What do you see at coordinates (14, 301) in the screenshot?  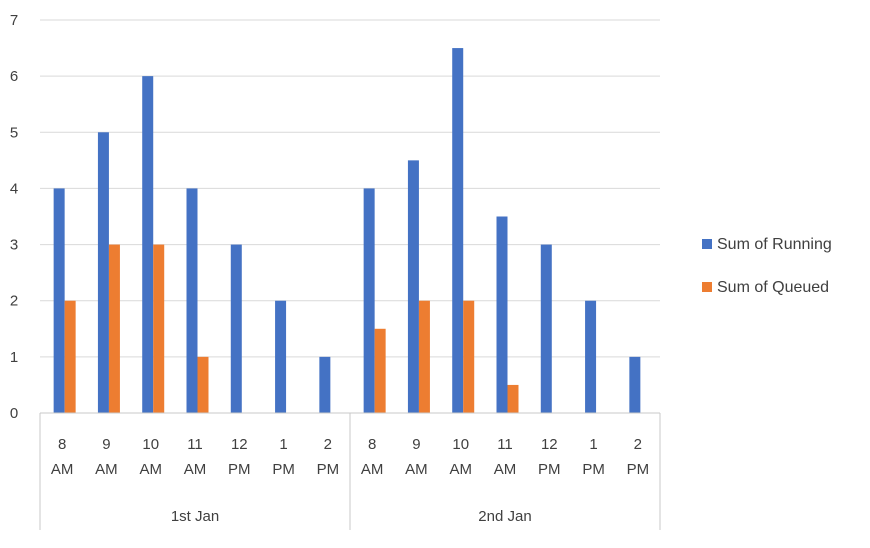 I see `y-tick-label: 2` at bounding box center [14, 301].